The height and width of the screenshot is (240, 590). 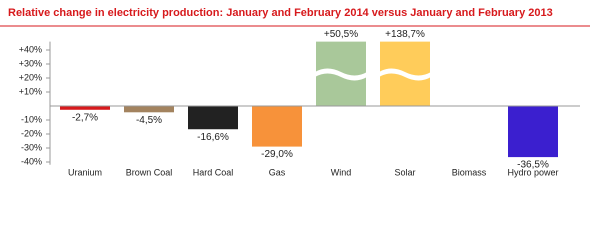 I want to click on x-tick-label: Uranium, so click(x=85, y=172).